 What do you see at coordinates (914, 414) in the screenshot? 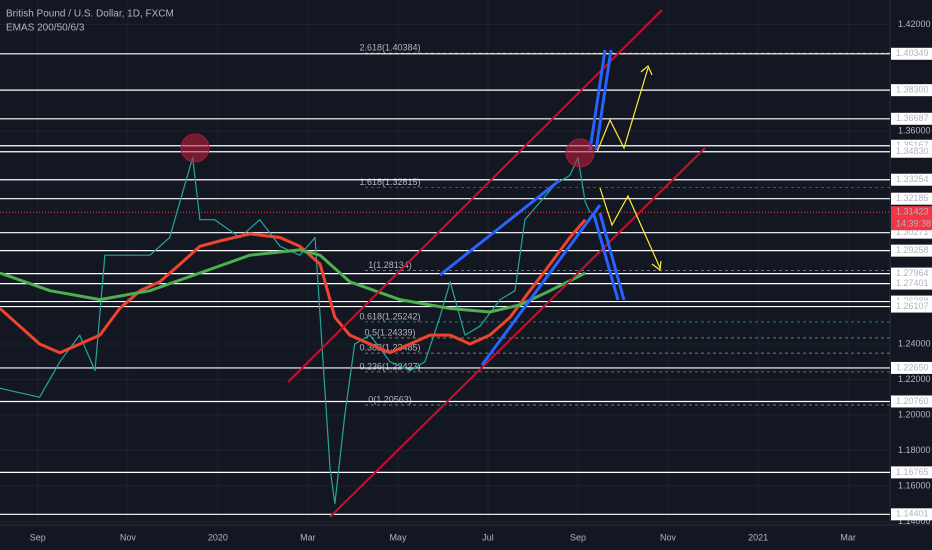
I see `y-tick-label: 1.20000` at bounding box center [914, 414].